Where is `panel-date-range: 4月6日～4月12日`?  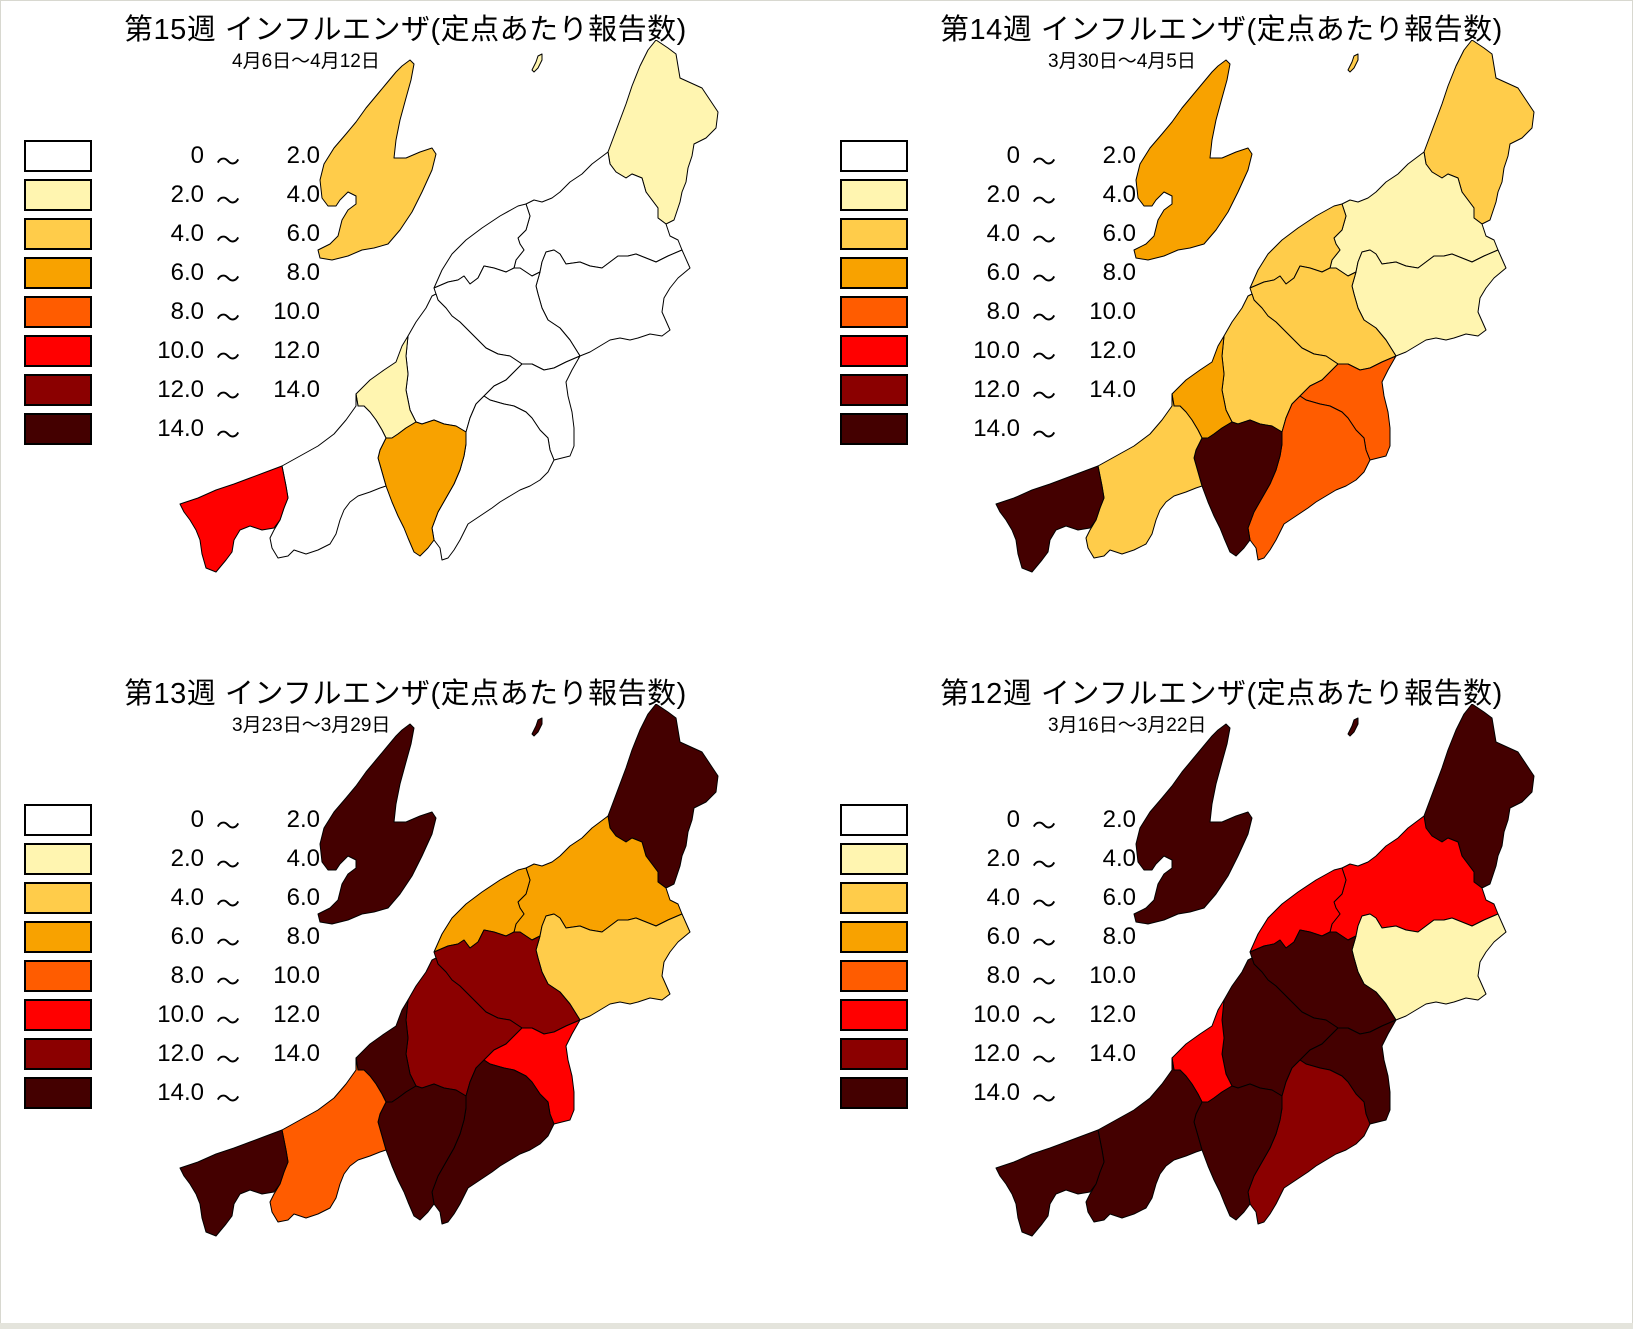 panel-date-range: 4月6日～4月12日 is located at coordinates (306, 61).